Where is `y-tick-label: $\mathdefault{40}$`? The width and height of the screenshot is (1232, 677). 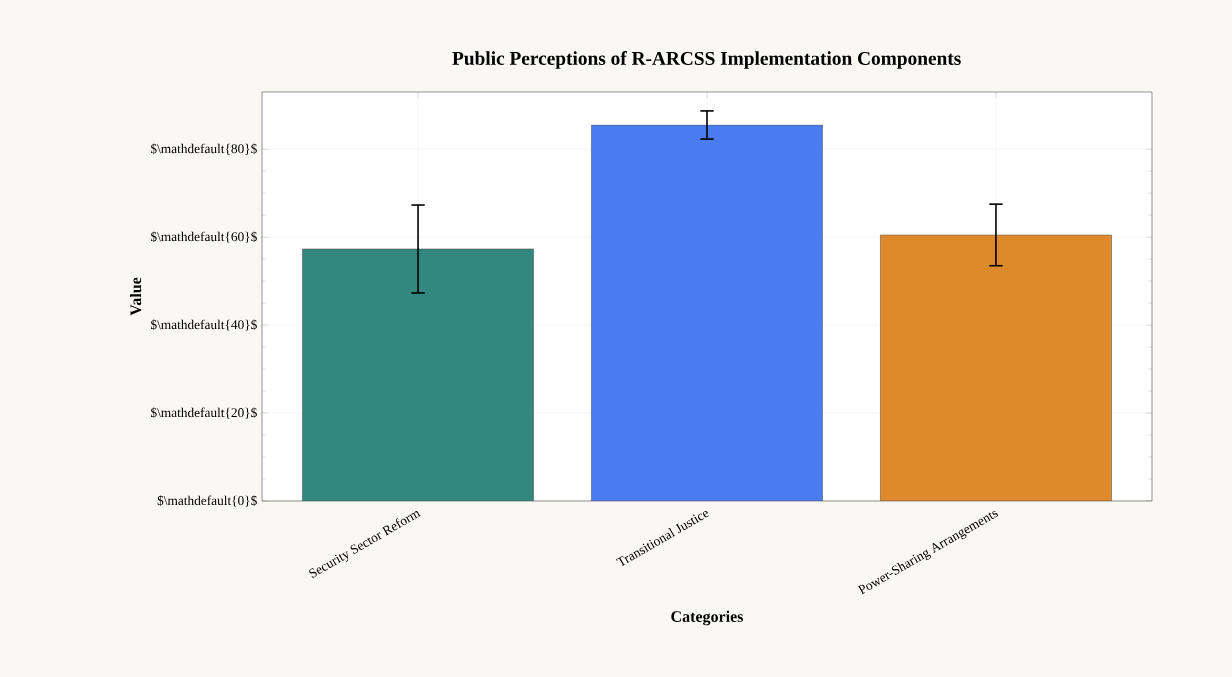 y-tick-label: $\mathdefault{40}$ is located at coordinates (204, 325).